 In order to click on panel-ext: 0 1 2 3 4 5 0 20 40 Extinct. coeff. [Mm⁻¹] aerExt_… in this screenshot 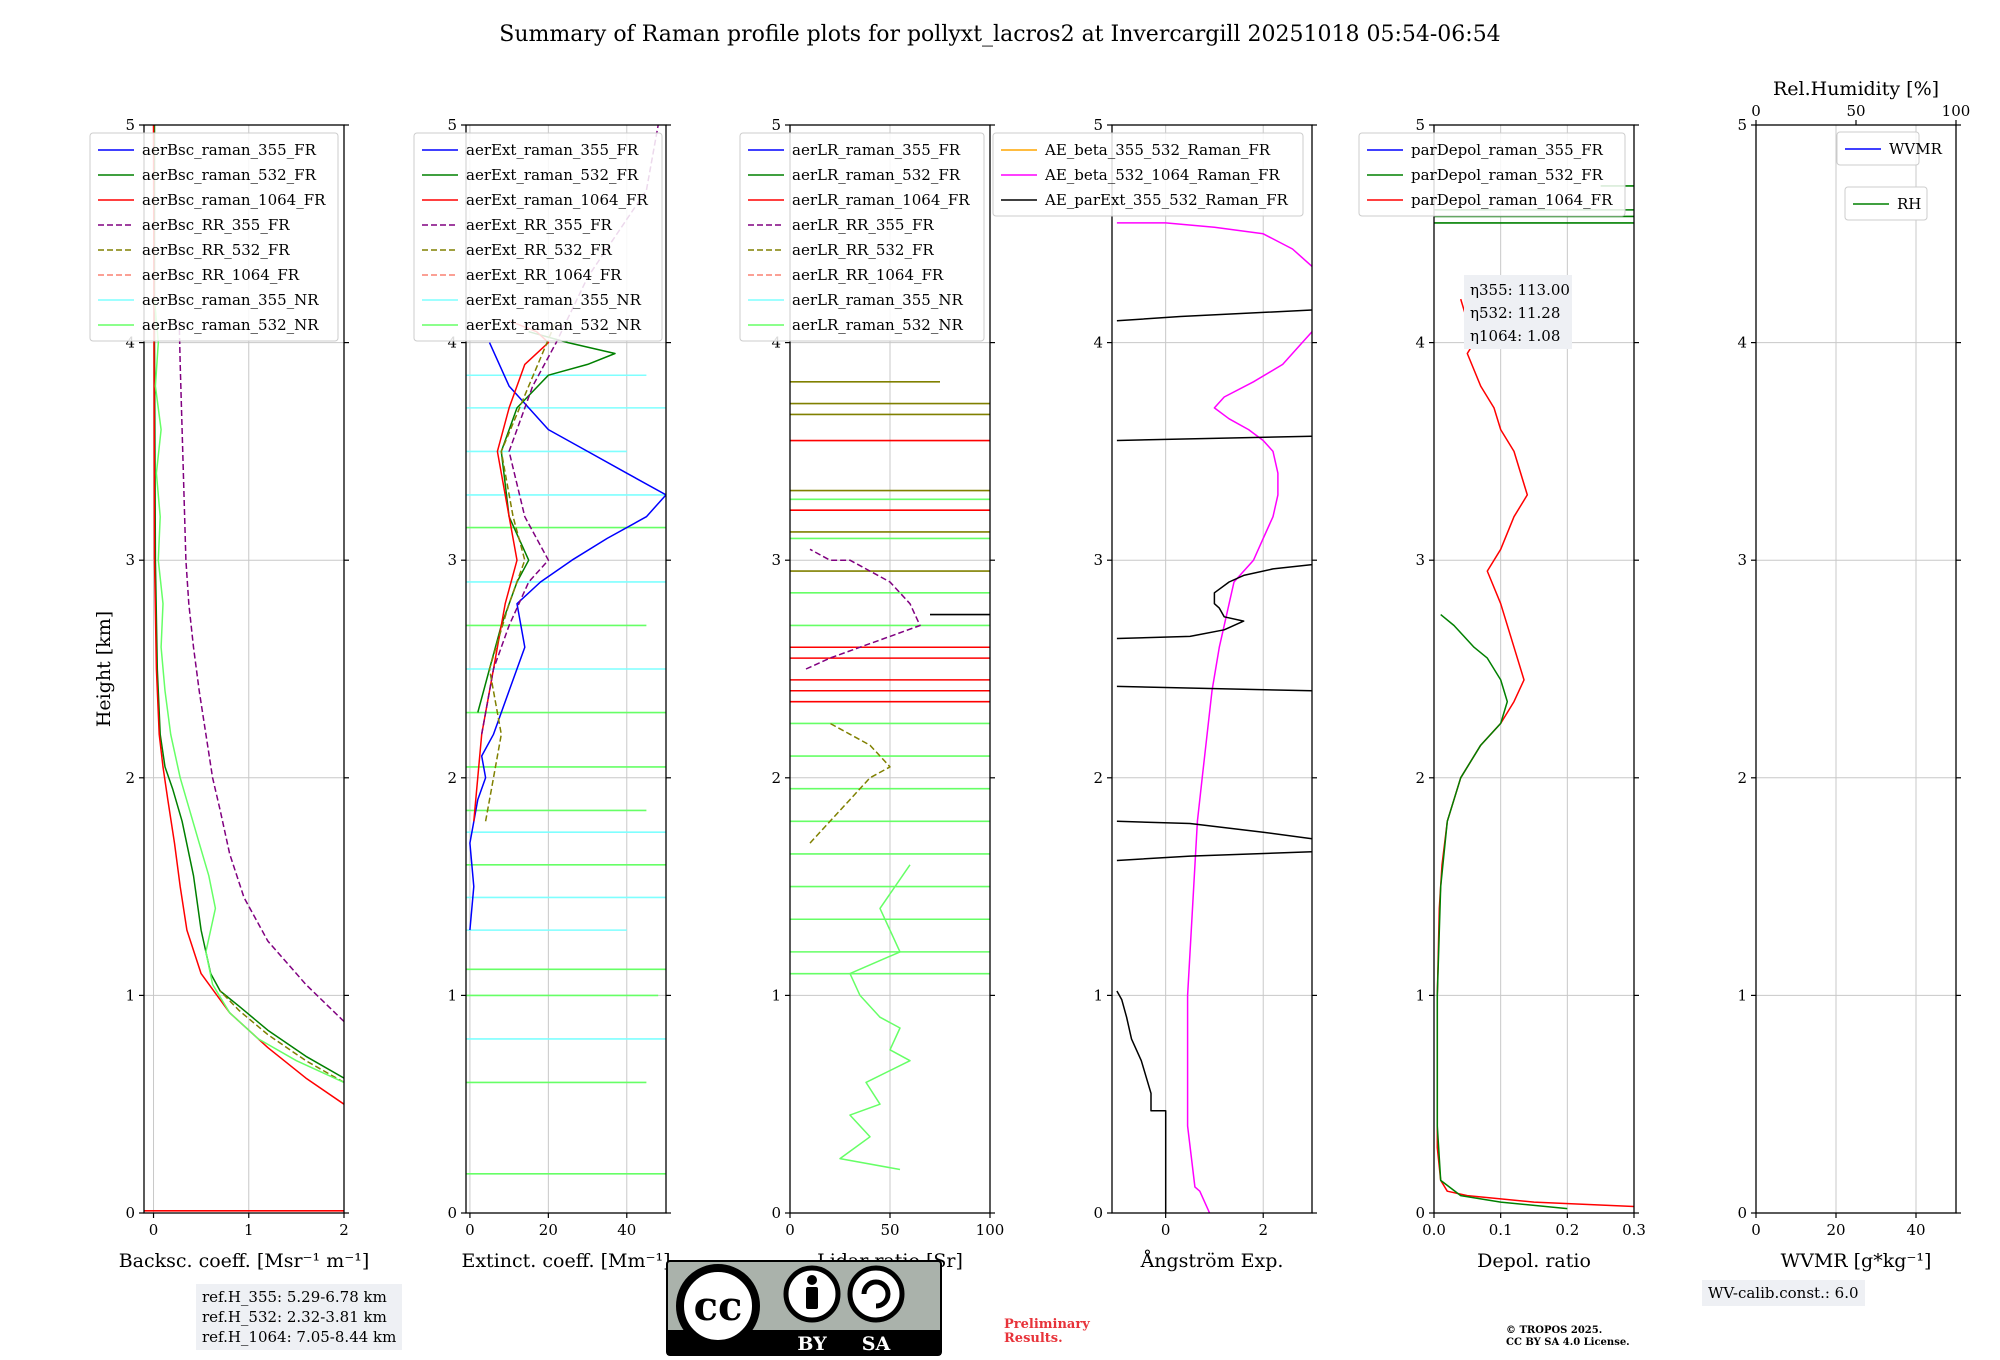, I will do `click(542, 694)`.